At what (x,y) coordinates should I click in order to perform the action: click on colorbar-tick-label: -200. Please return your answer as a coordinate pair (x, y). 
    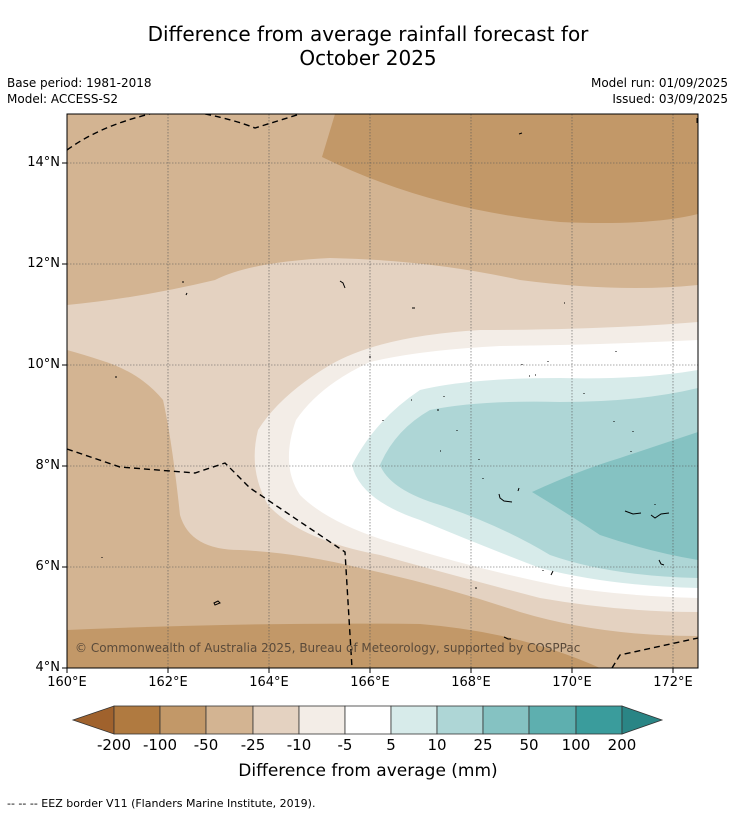
    Looking at the image, I should click on (114, 745).